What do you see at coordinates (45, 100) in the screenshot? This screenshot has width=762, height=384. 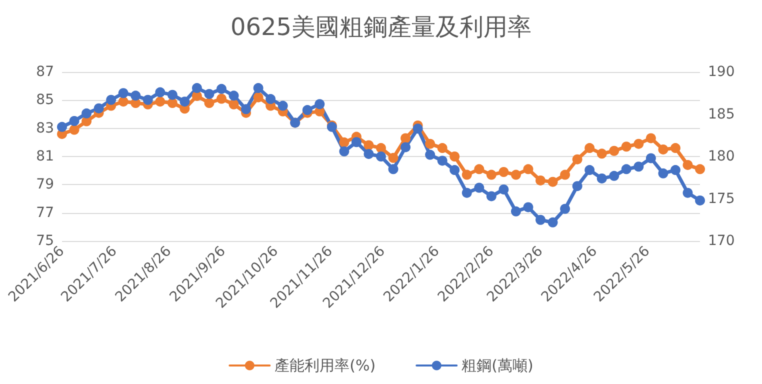 I see `y-tick-label: 85` at bounding box center [45, 100].